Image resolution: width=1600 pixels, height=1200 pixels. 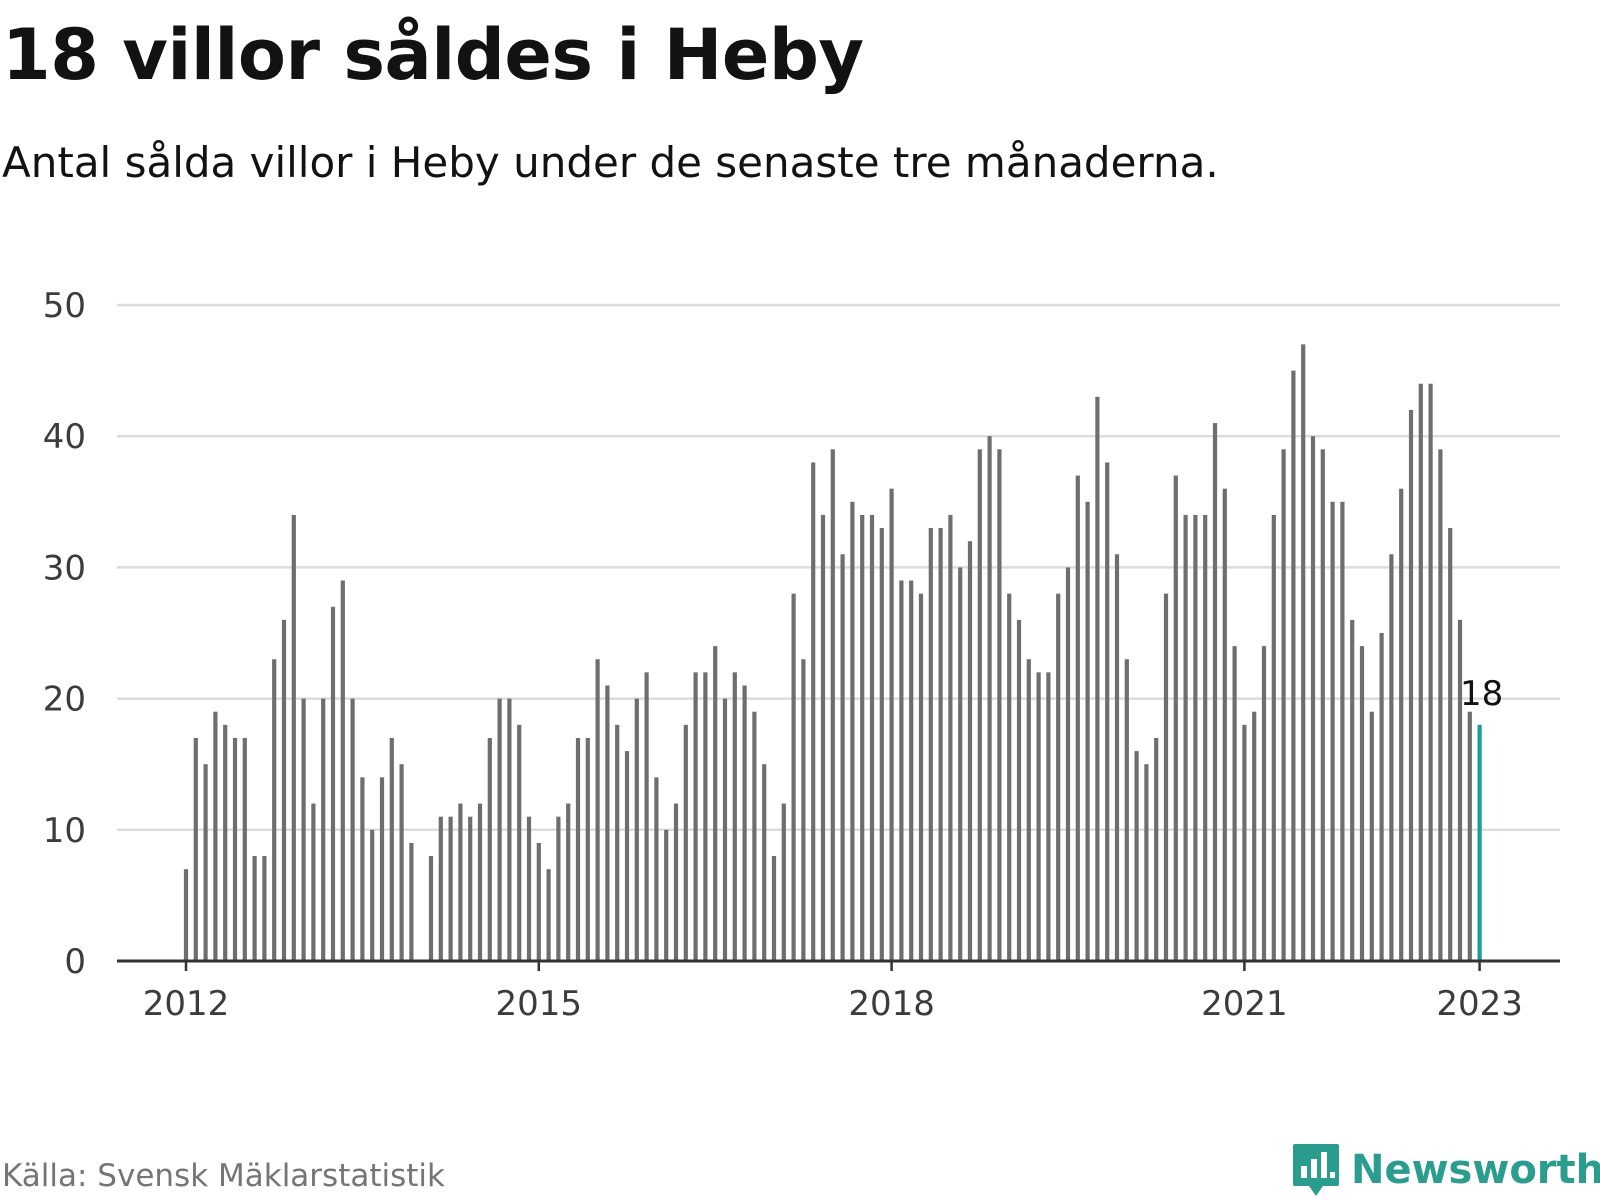 What do you see at coordinates (223, 1176) in the screenshot?
I see `source-note: Källa: Svensk Mäklarstatistik` at bounding box center [223, 1176].